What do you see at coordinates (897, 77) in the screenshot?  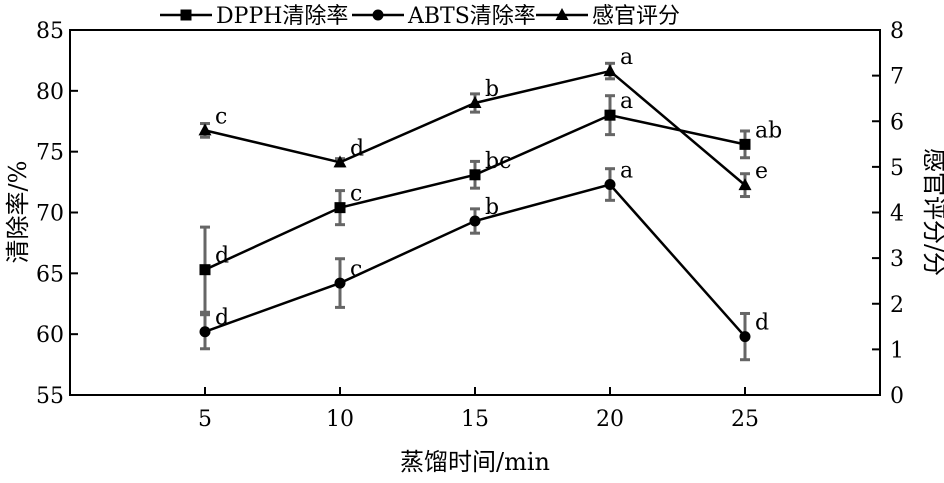 I see `y-right-tick-label: 7` at bounding box center [897, 77].